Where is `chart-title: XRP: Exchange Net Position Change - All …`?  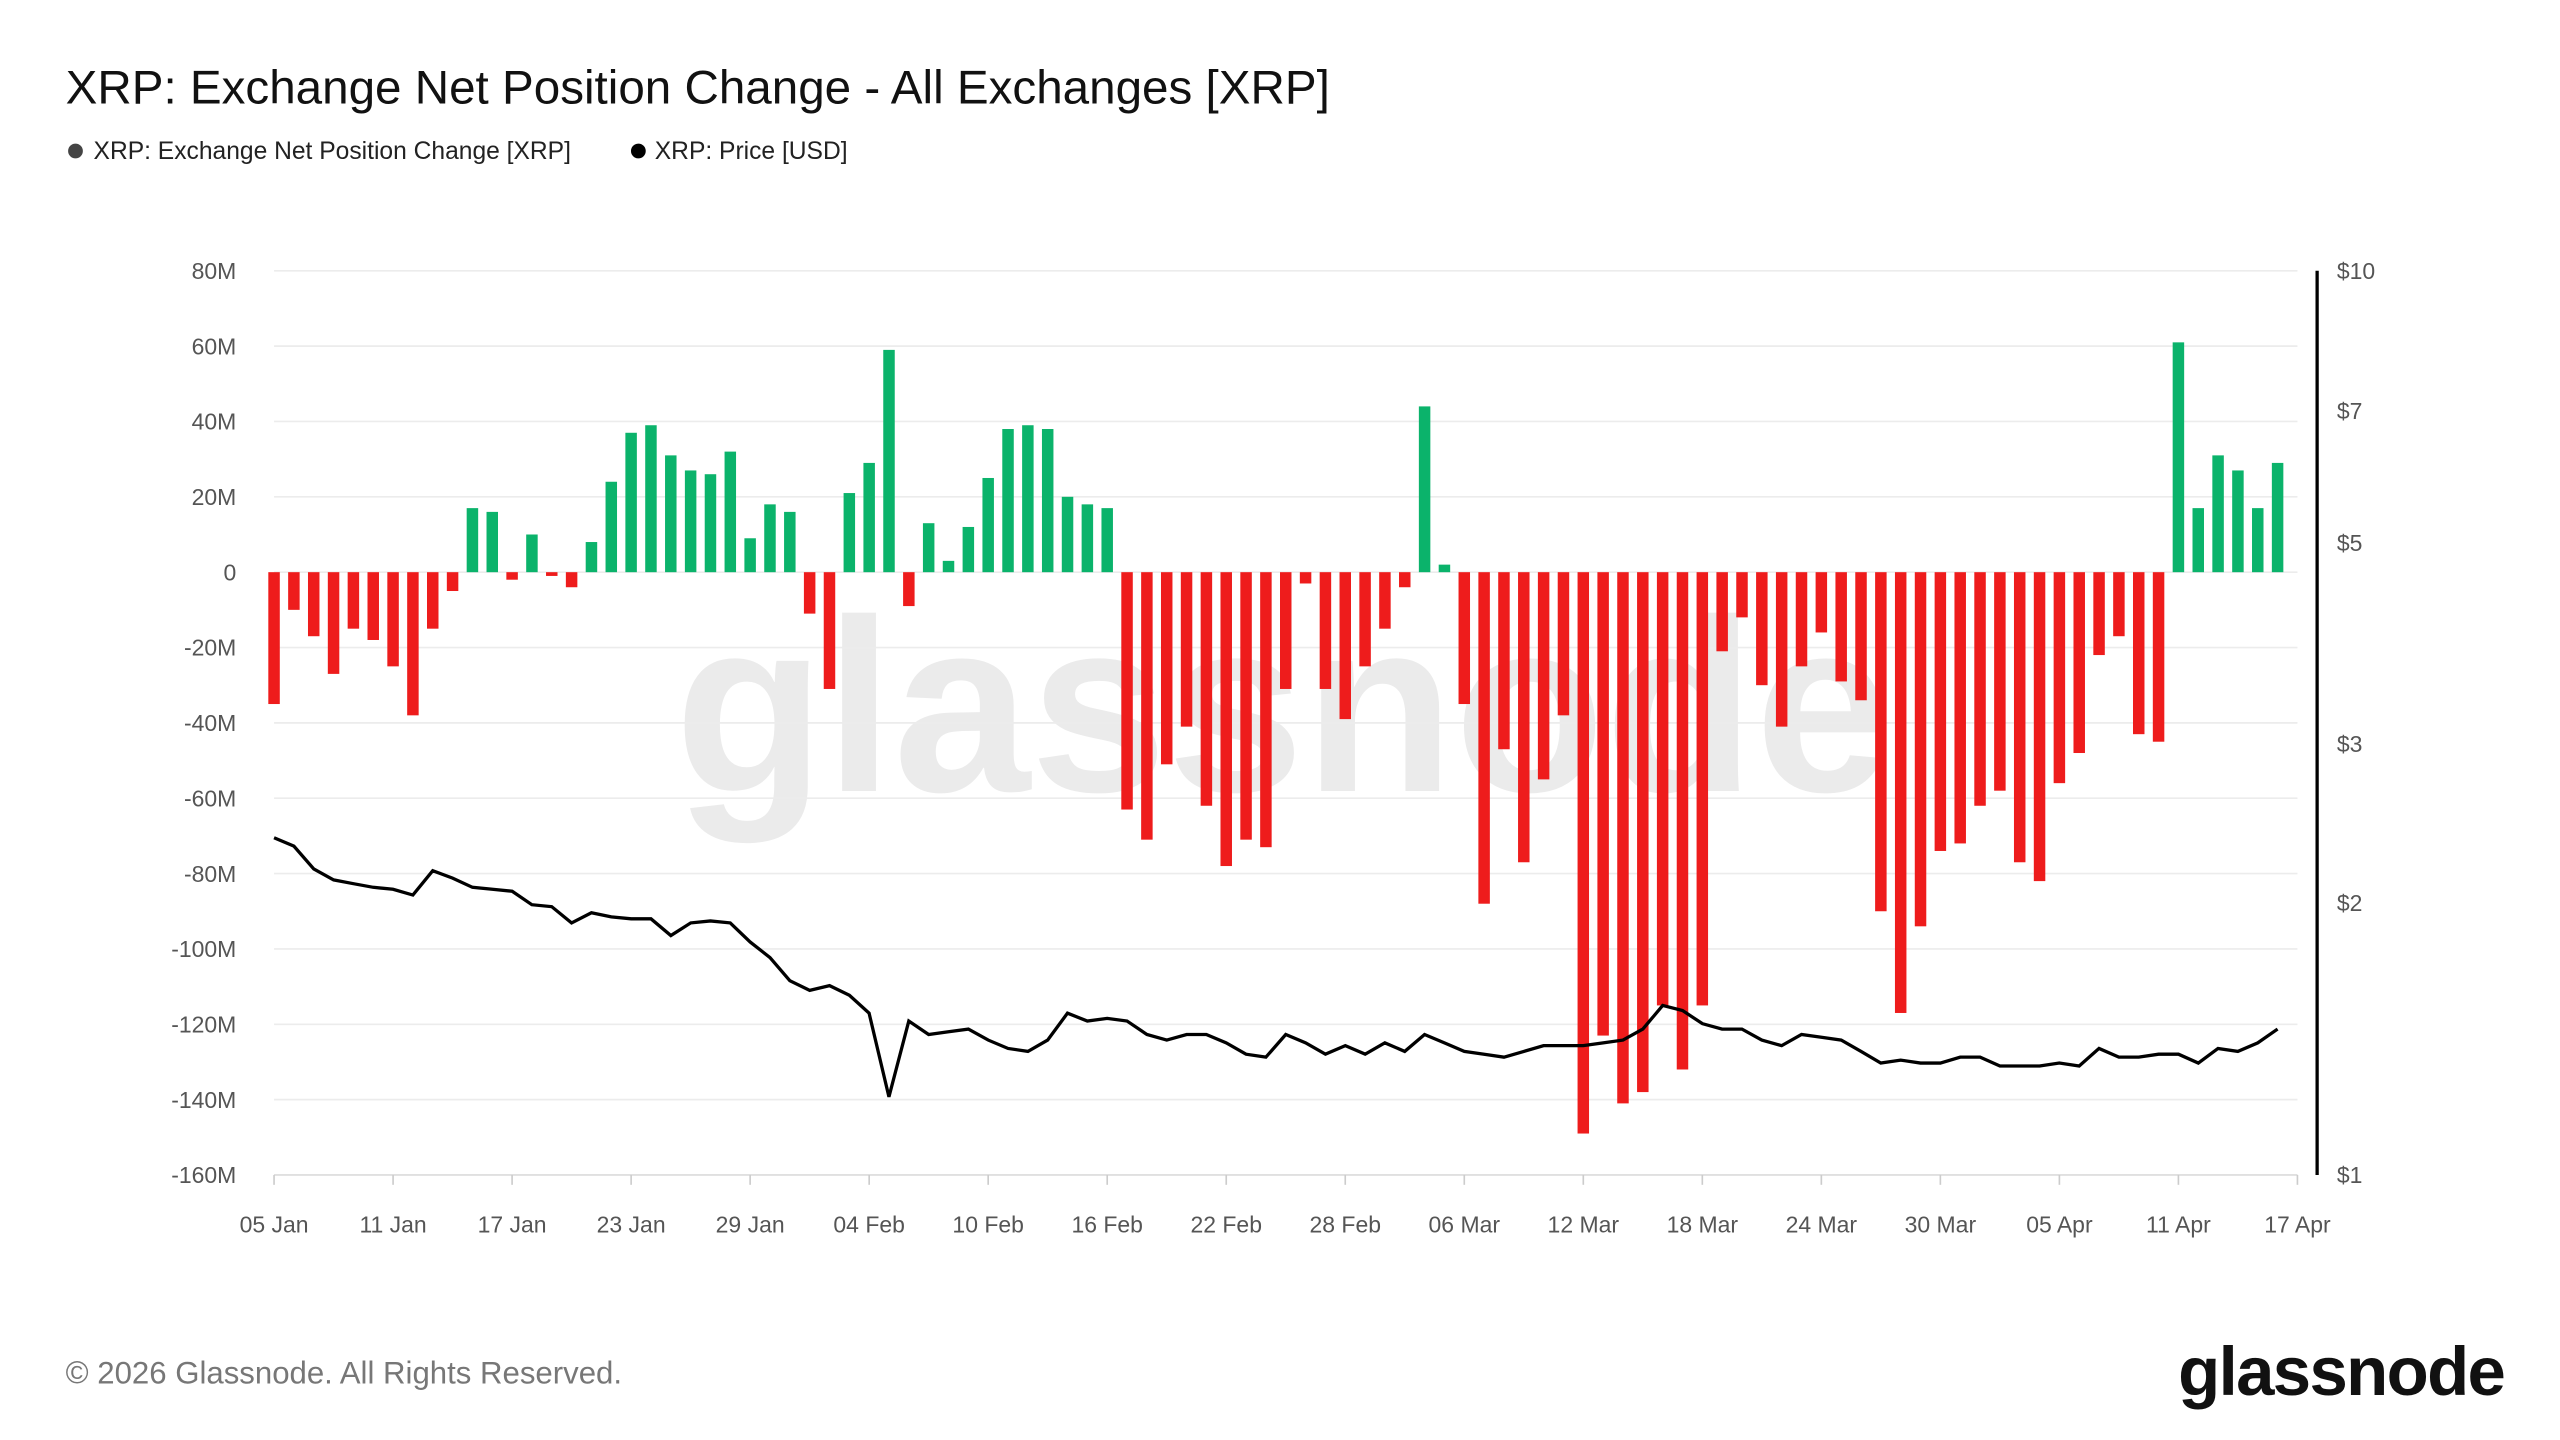 chart-title: XRP: Exchange Net Position Change - All … is located at coordinates (698, 87).